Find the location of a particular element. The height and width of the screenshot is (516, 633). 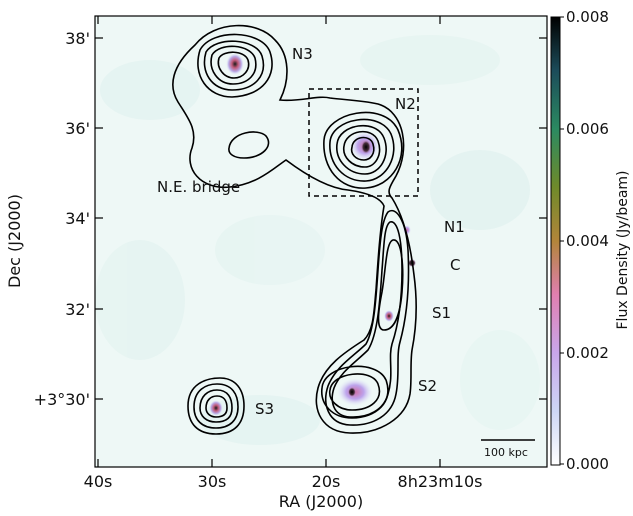

s3-emission is located at coordinates (216, 408).